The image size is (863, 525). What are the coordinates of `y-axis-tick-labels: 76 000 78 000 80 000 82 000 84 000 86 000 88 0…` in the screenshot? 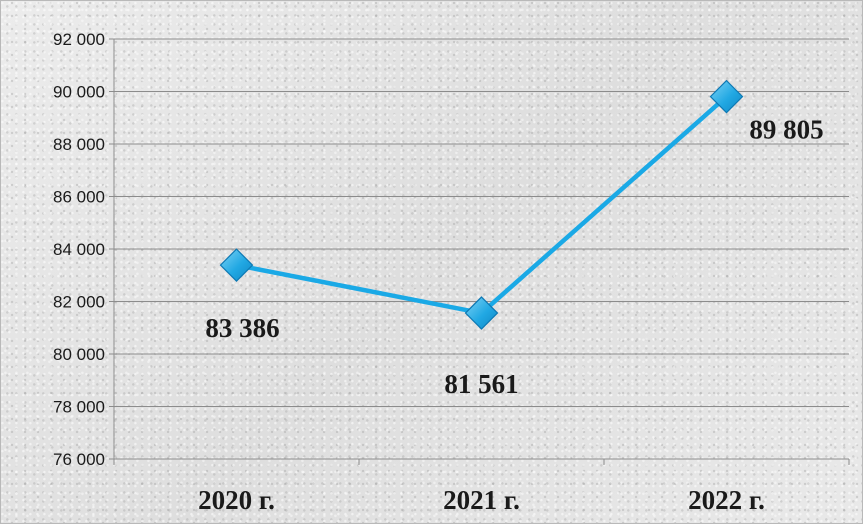 It's located at (79, 249).